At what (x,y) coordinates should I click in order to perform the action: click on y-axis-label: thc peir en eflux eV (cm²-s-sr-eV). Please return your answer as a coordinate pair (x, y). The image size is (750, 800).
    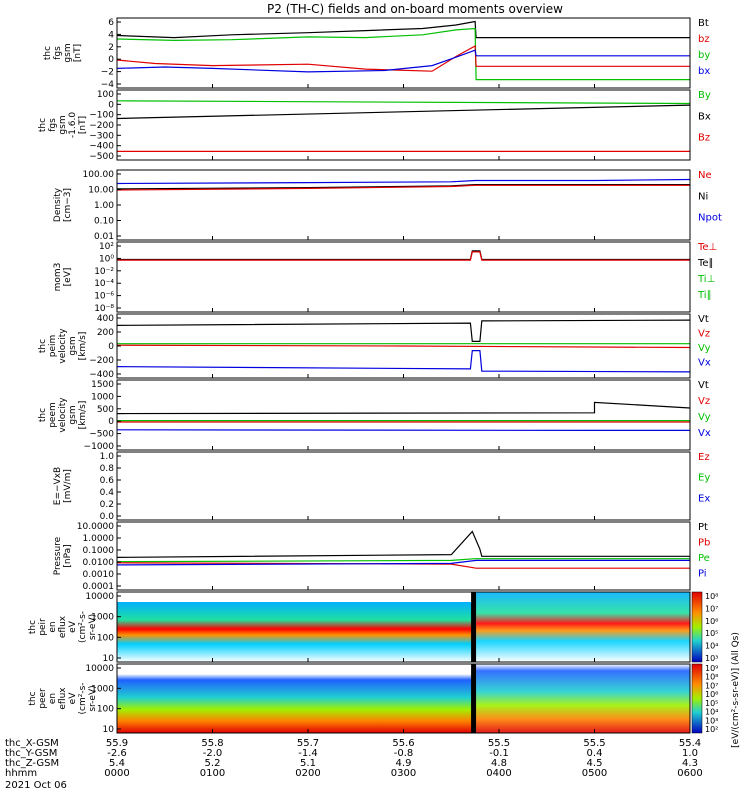
    Looking at the image, I should click on (63, 627).